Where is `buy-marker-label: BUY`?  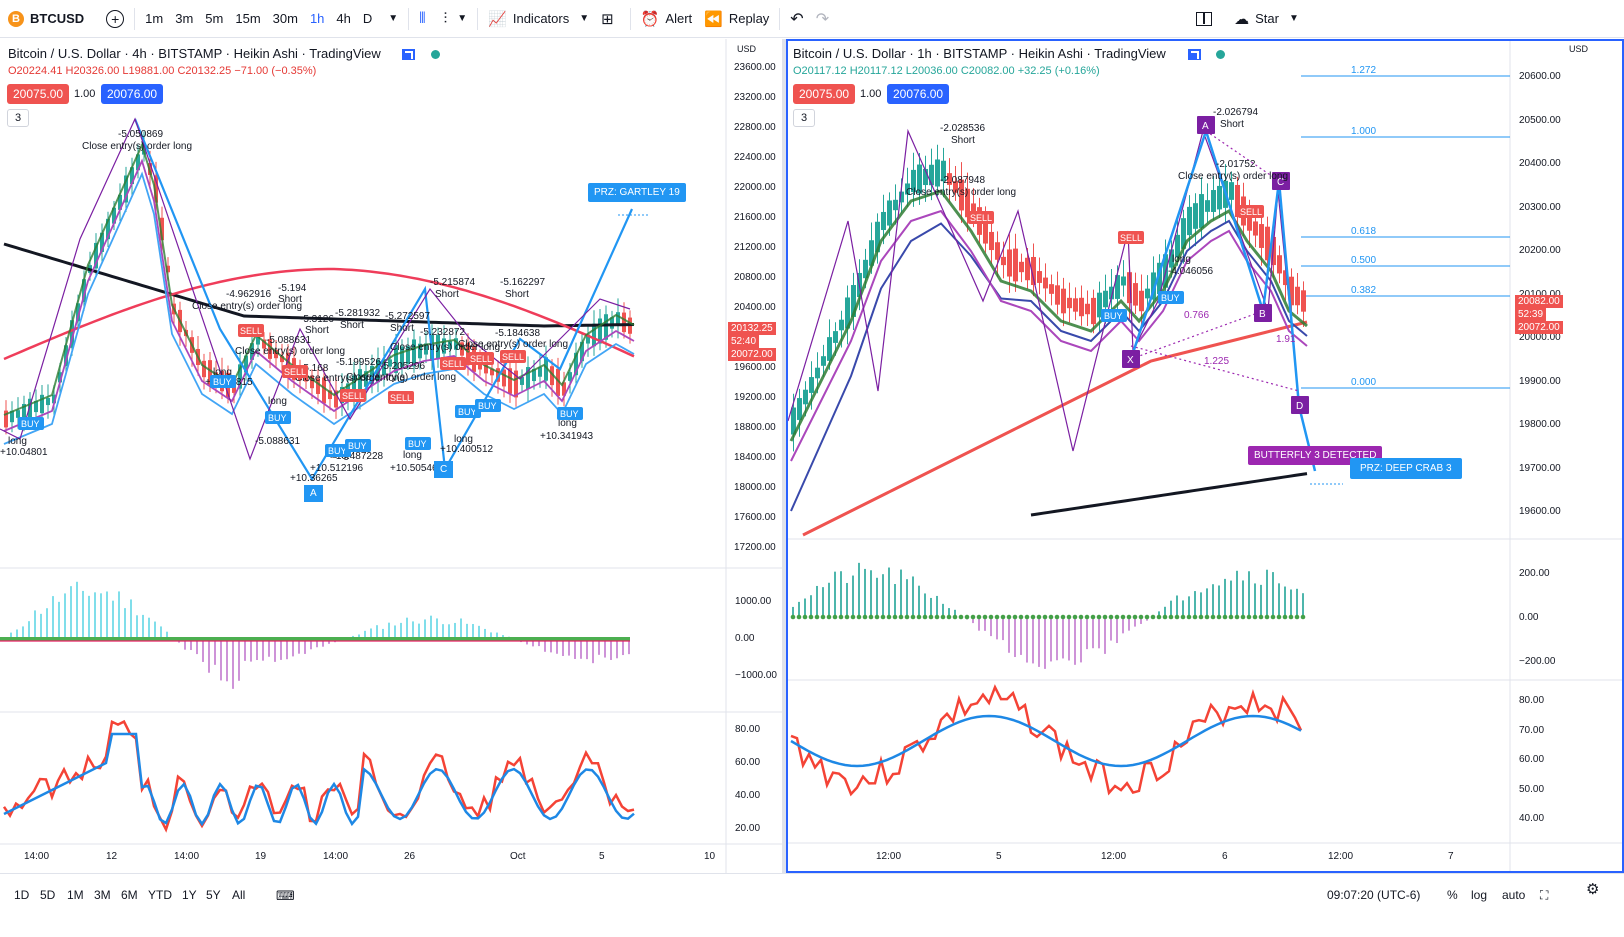 buy-marker-label: BUY is located at coordinates (30, 424).